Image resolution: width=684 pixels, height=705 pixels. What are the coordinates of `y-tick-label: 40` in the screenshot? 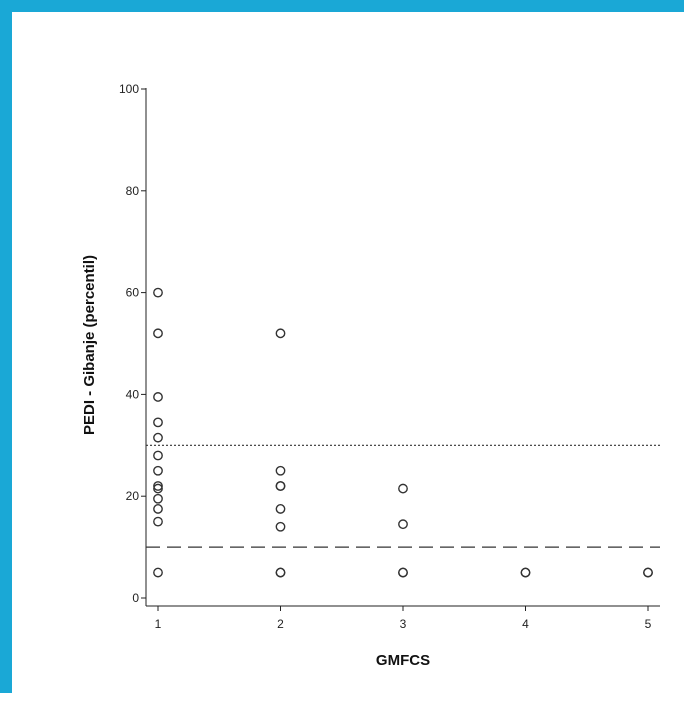 It's located at (133, 394).